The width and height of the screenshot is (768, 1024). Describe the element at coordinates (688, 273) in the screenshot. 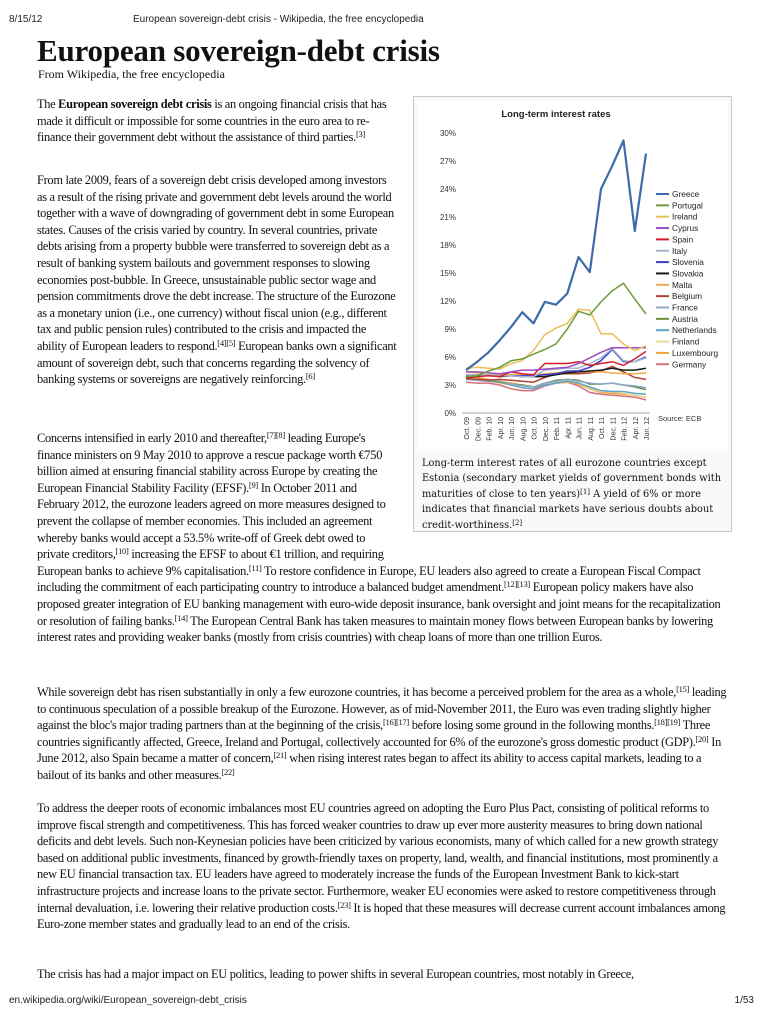

I see `legend-label: Slovakia` at that location.